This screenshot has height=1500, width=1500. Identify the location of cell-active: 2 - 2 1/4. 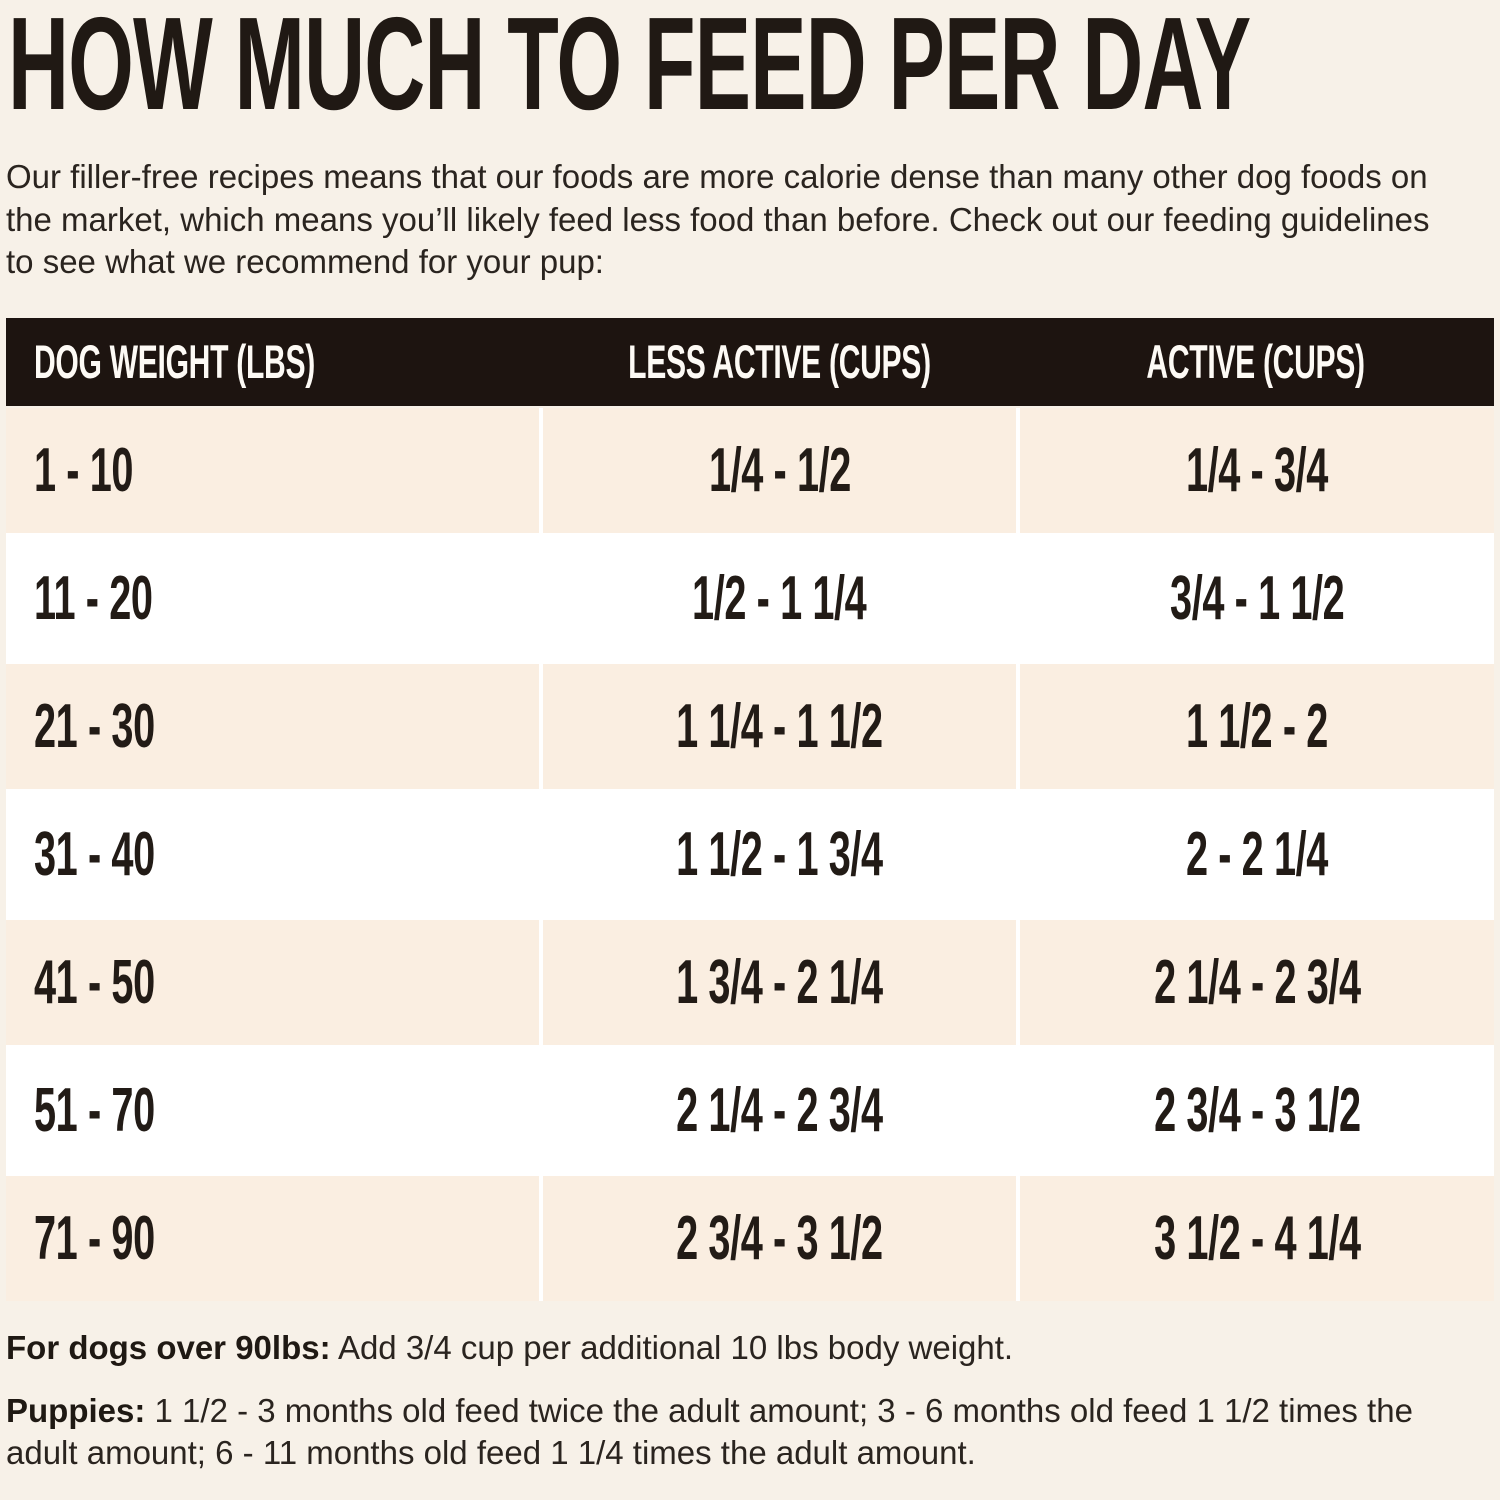
(1257, 854).